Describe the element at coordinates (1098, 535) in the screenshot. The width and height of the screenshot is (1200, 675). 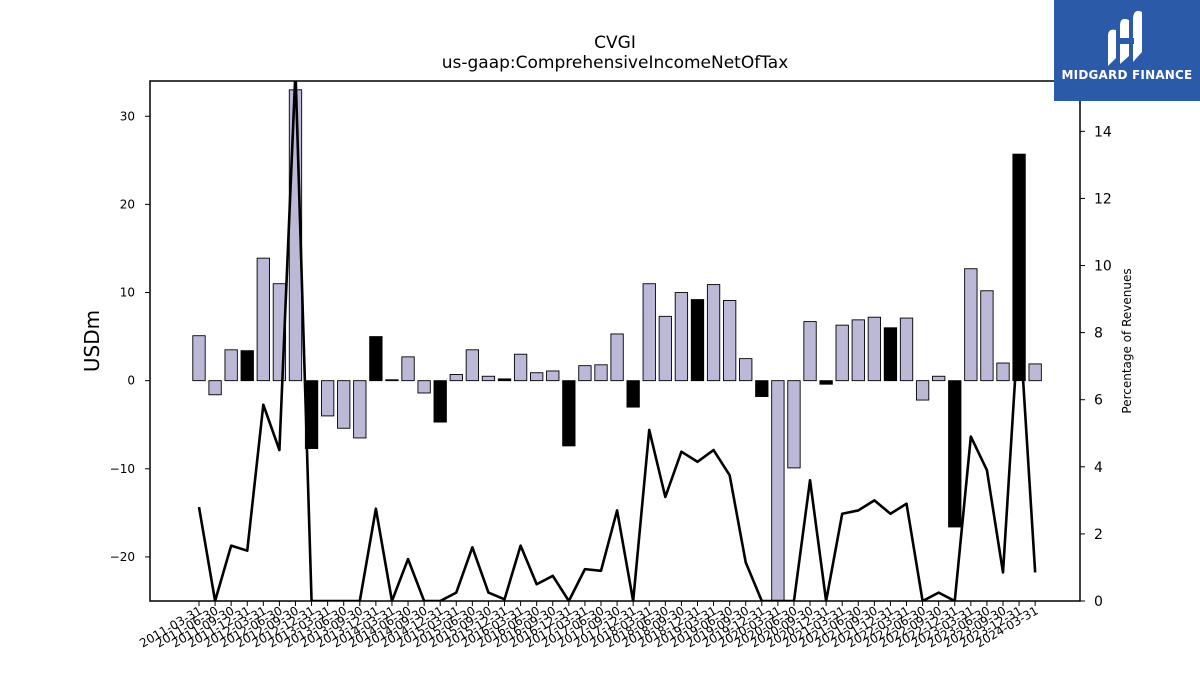
I see `y2-tick-label: 2` at that location.